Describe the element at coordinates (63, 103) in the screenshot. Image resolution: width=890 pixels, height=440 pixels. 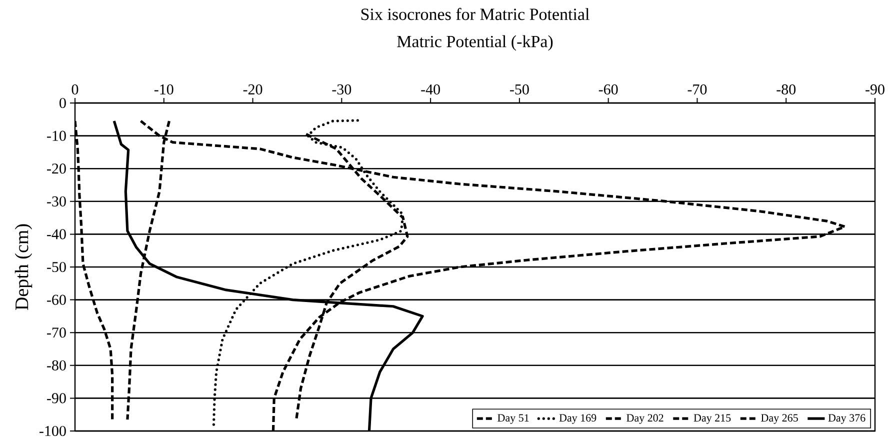
I see `y-tick-label: 0` at that location.